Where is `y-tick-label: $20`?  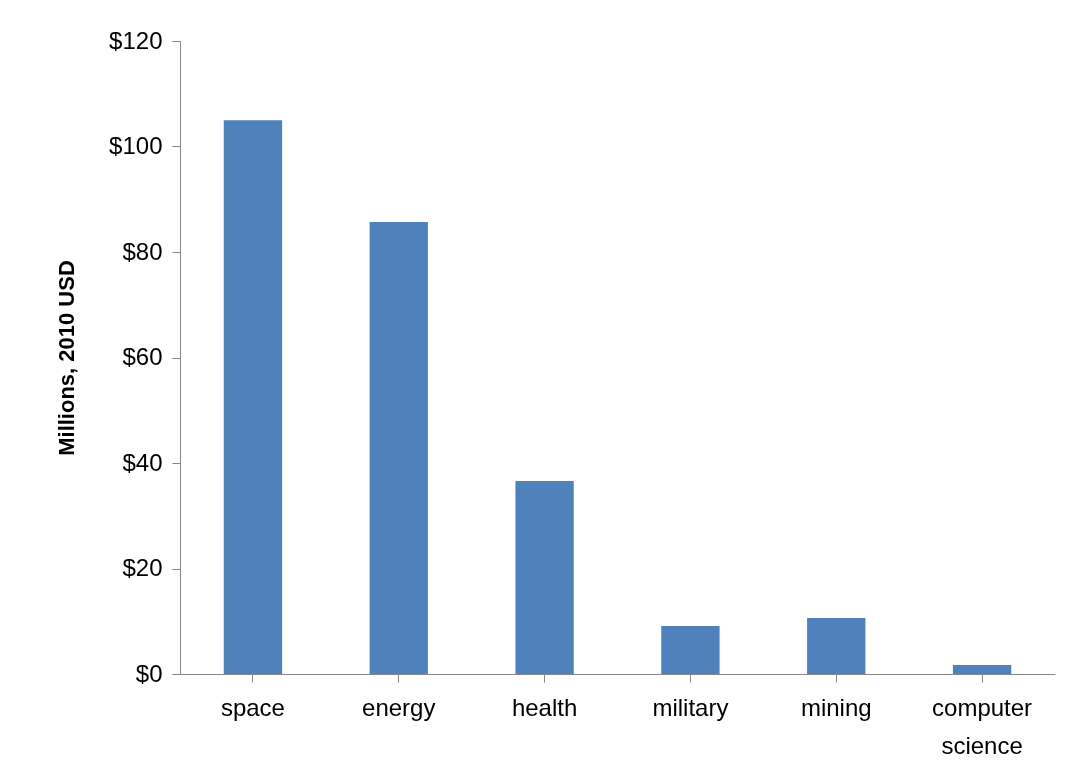
y-tick-label: $20 is located at coordinates (142, 567).